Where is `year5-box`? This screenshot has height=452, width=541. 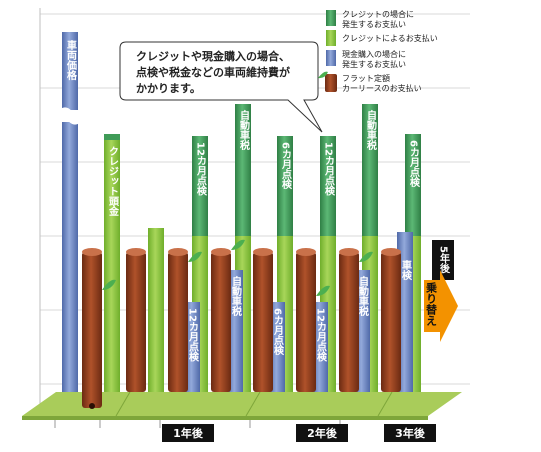 year5-box is located at coordinates (443, 260).